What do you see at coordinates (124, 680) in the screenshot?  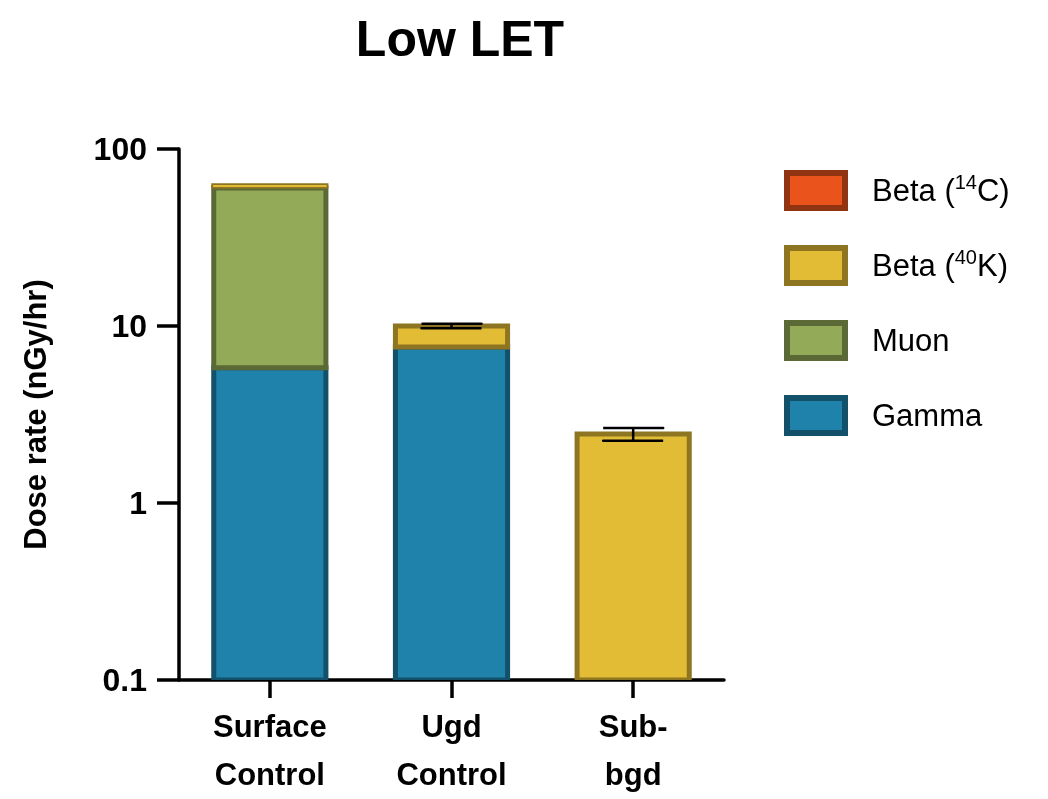 I see `y-tick-label: 0.1` at bounding box center [124, 680].